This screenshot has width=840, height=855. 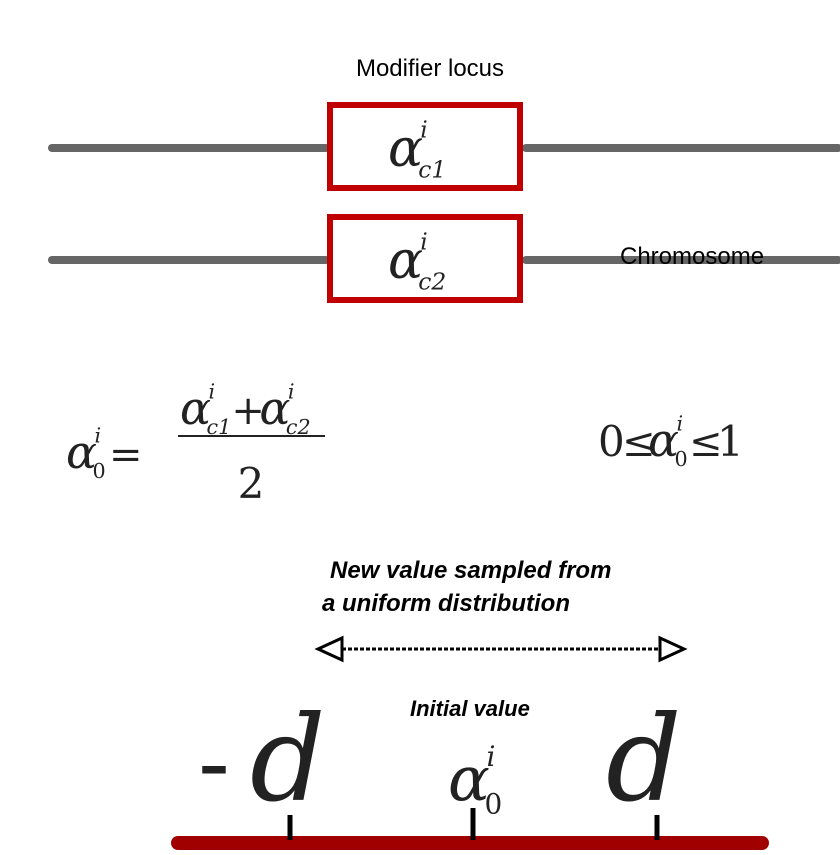 I want to click on sampled-label: a uniform distribution, so click(x=446, y=603).